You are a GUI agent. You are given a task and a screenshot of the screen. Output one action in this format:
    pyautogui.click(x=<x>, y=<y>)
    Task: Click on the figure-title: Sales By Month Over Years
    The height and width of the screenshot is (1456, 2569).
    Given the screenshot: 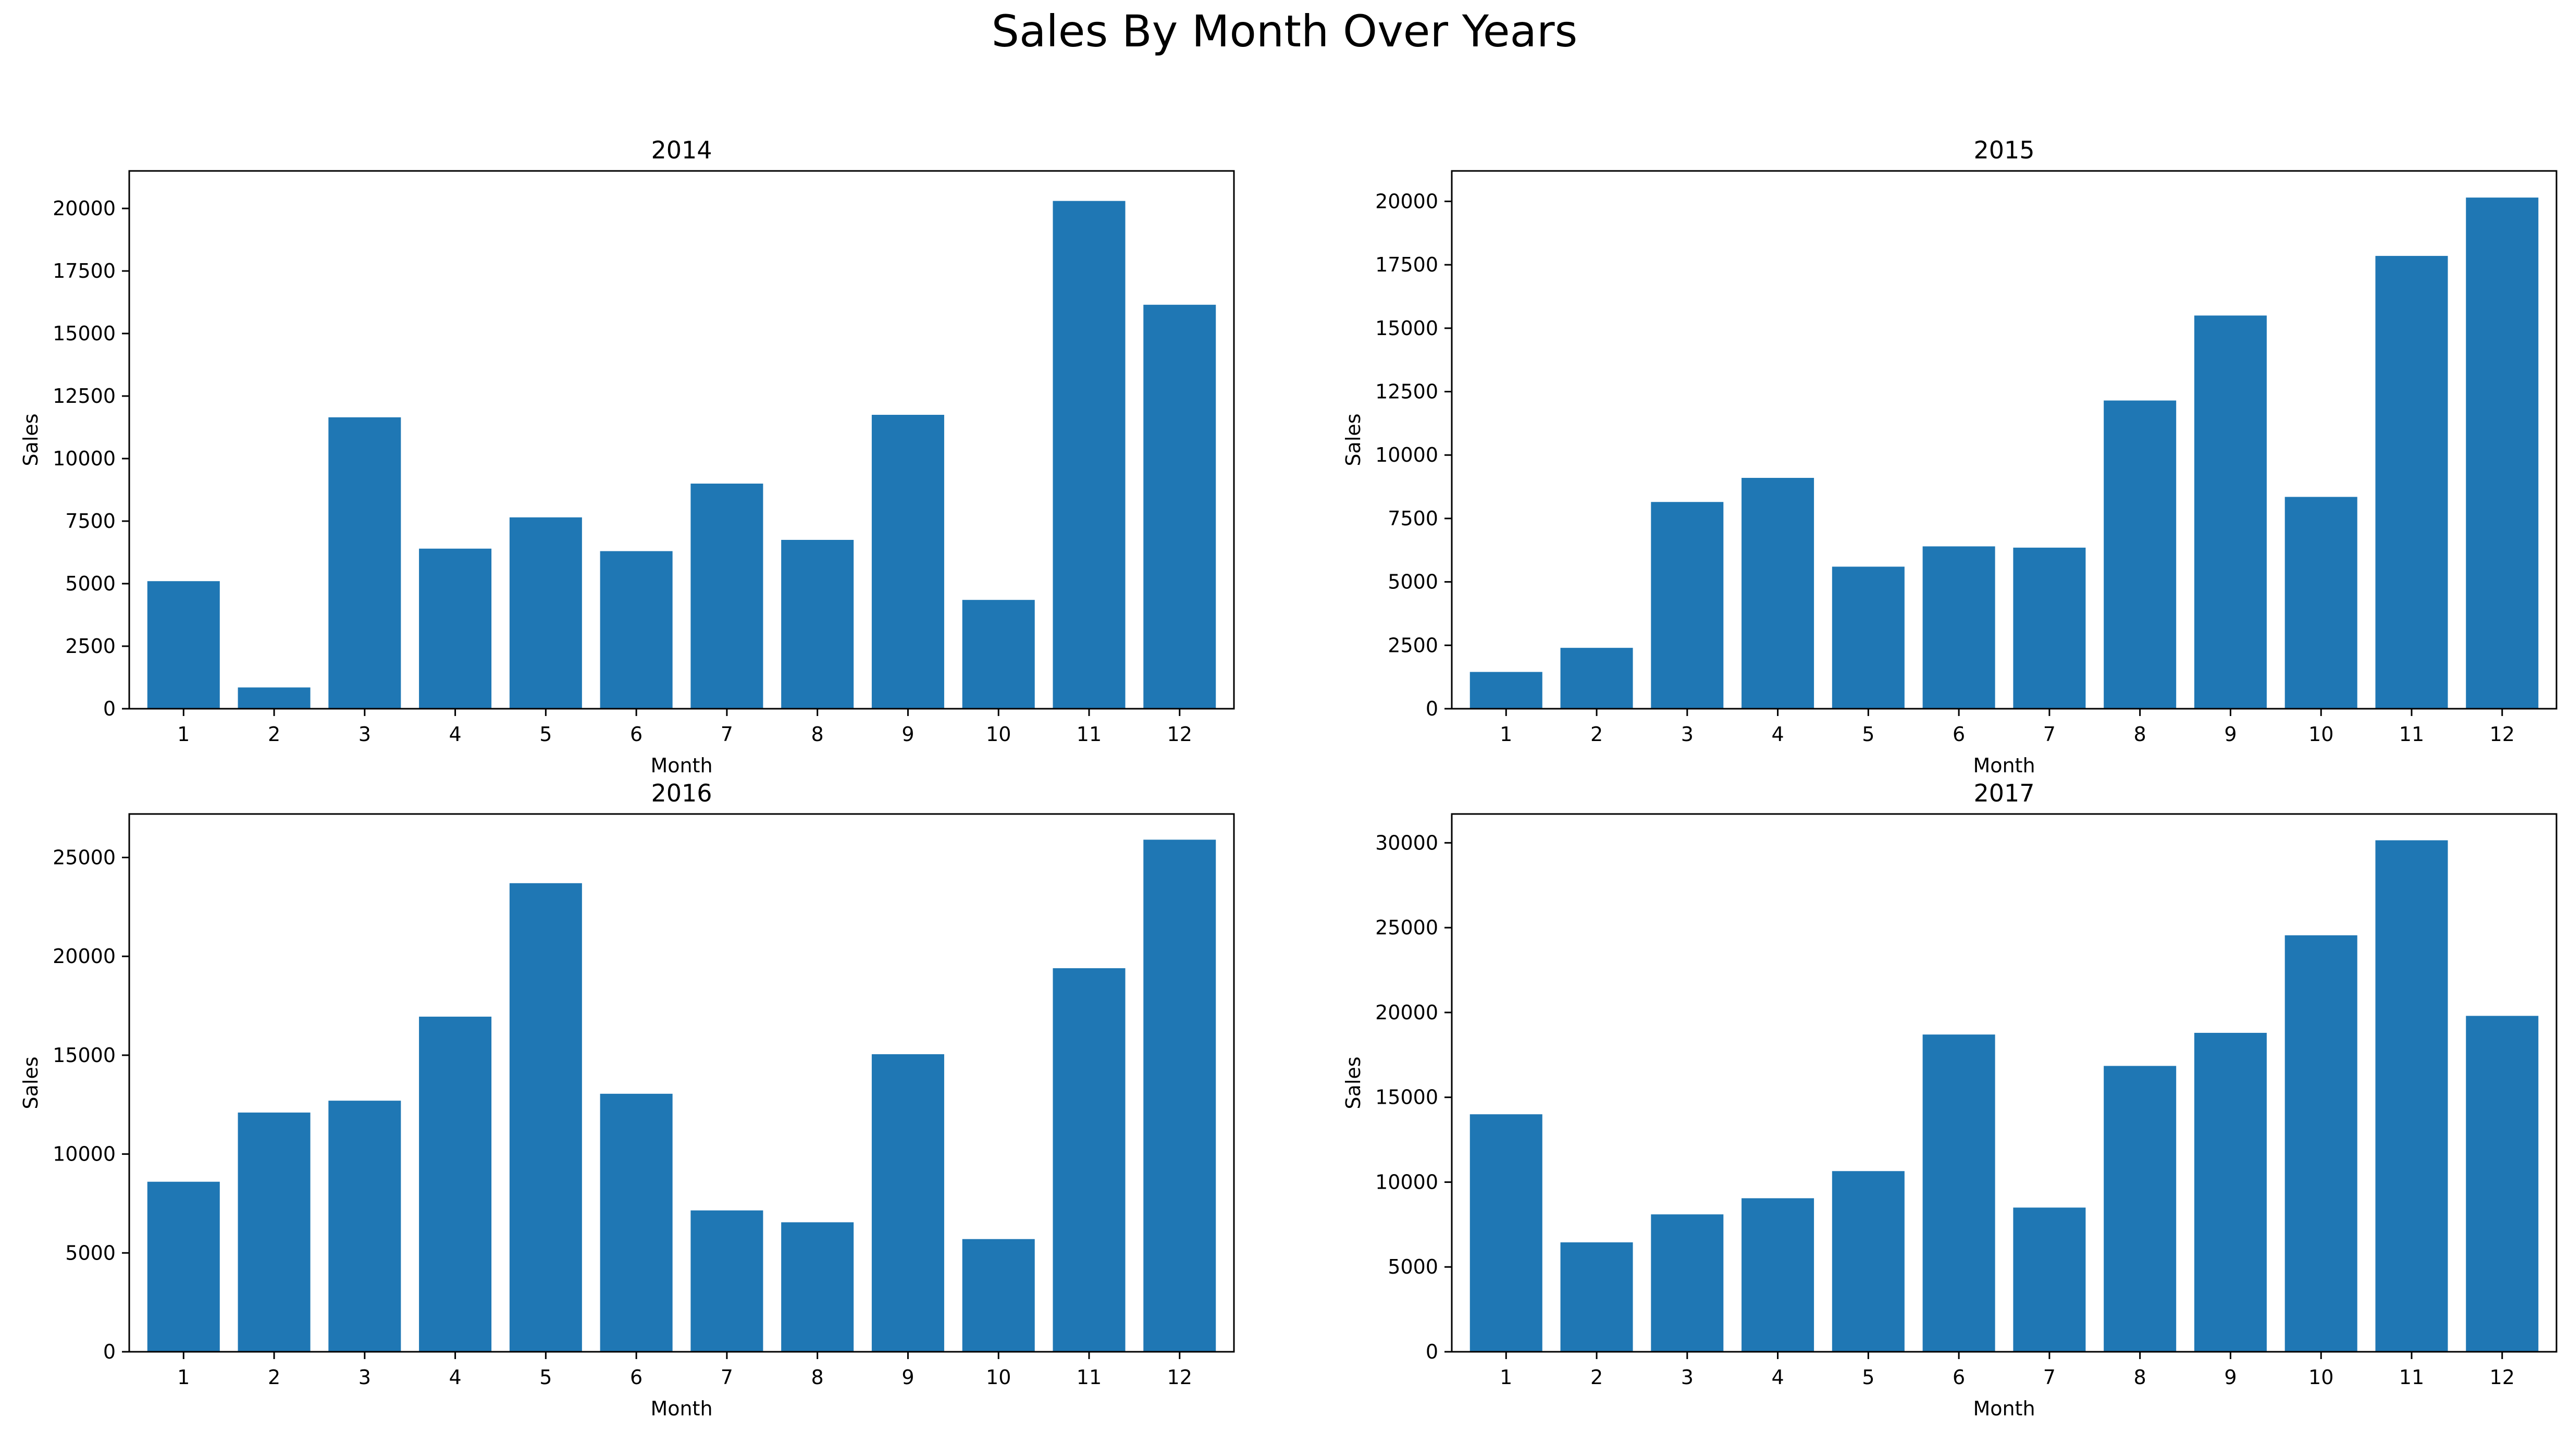 What is the action you would take?
    pyautogui.click(x=1285, y=31)
    